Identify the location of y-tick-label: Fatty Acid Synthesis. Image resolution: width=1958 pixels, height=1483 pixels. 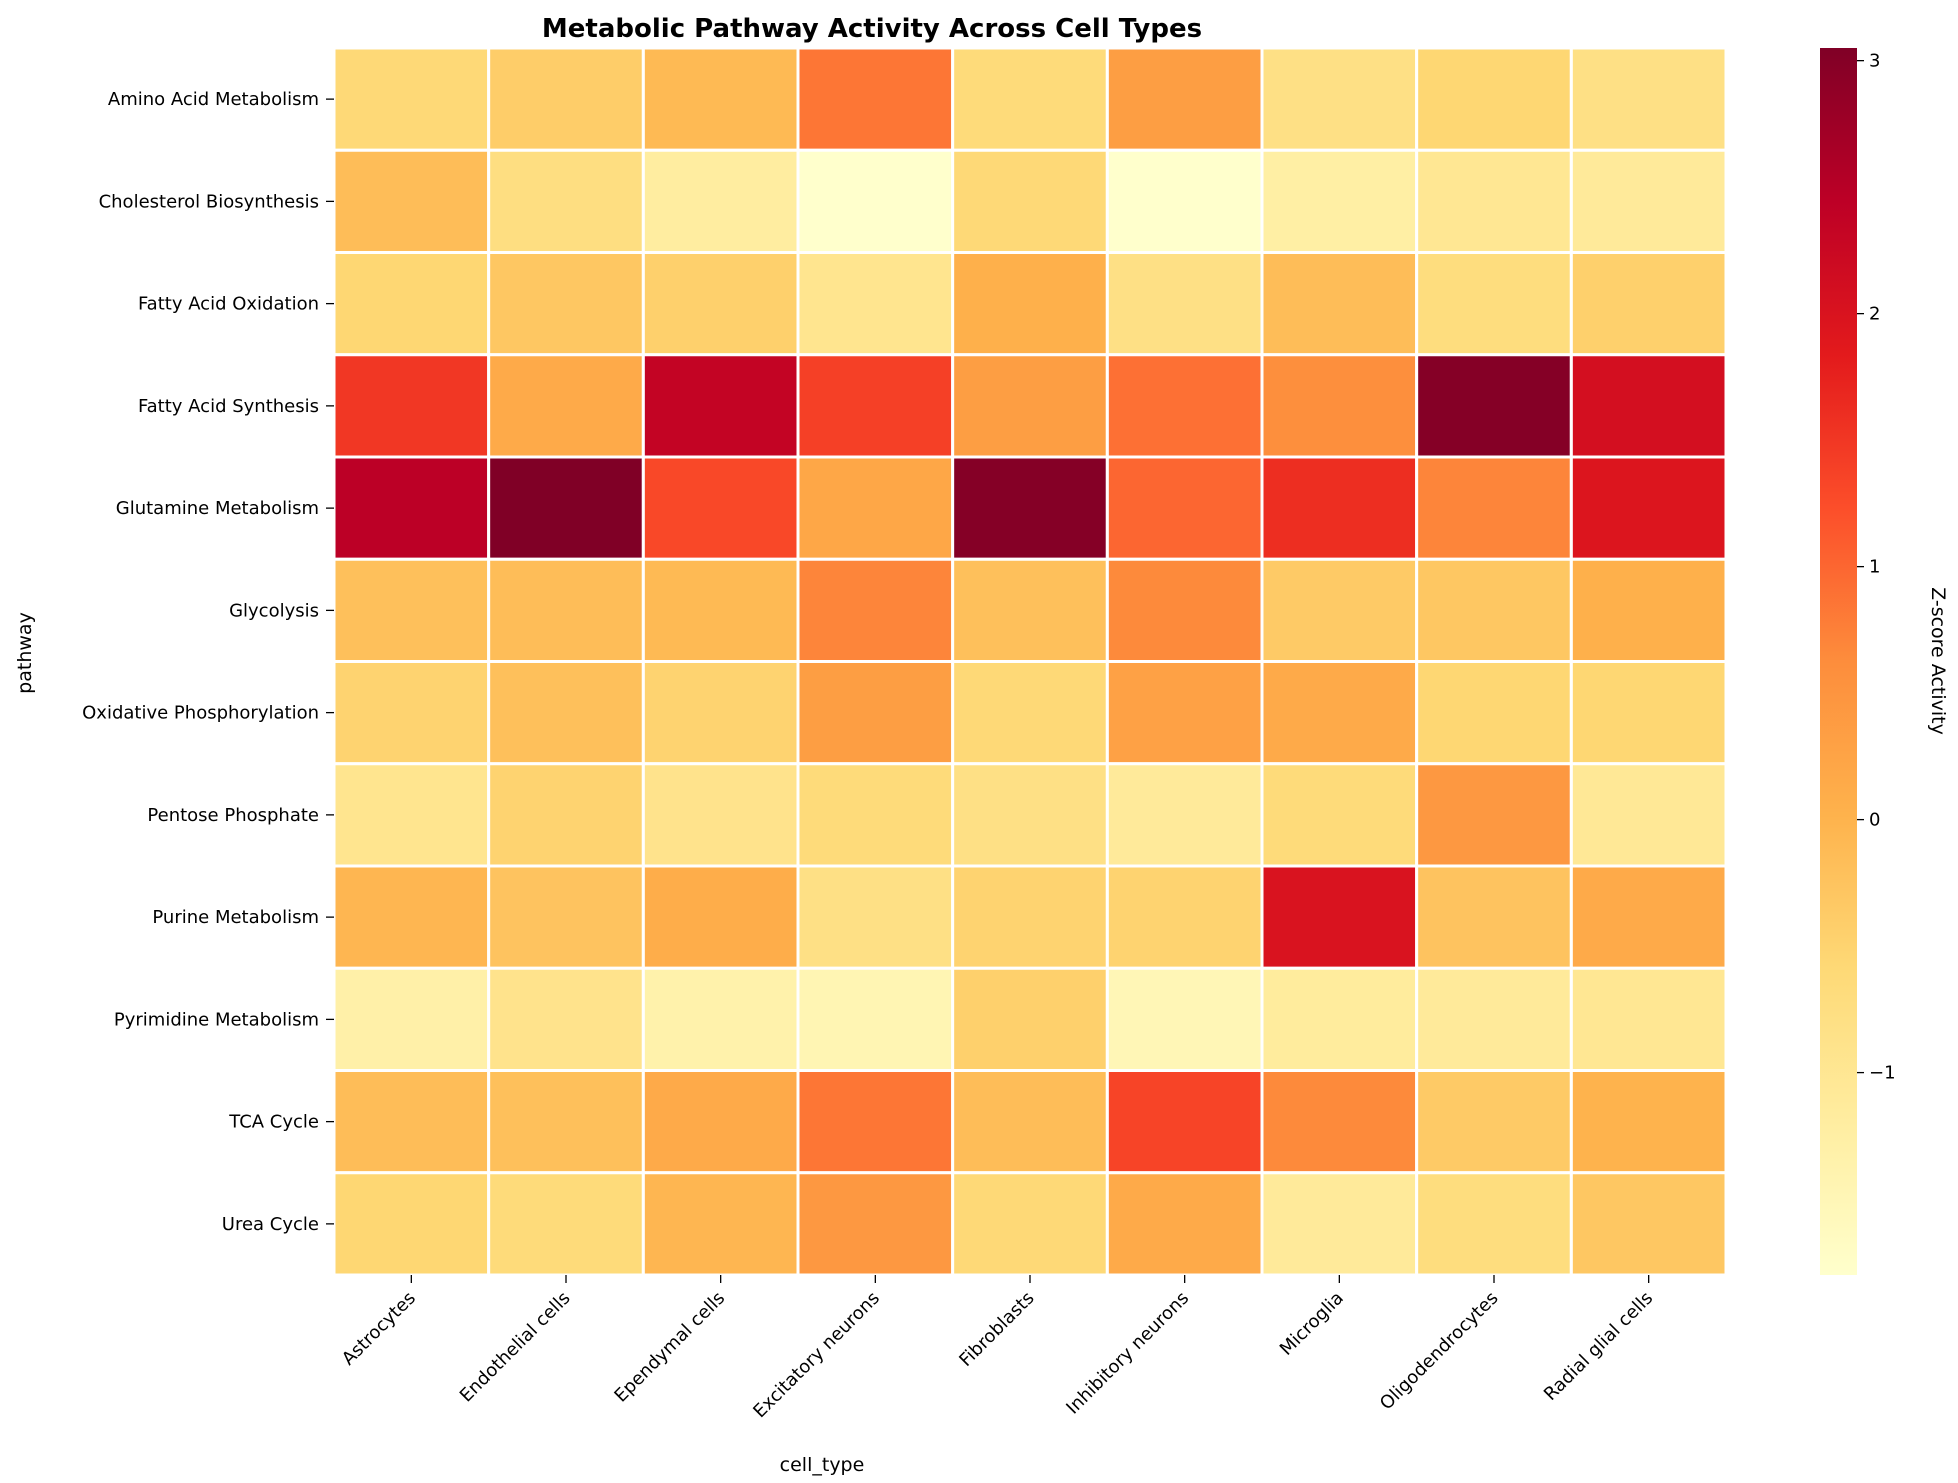
(228, 406).